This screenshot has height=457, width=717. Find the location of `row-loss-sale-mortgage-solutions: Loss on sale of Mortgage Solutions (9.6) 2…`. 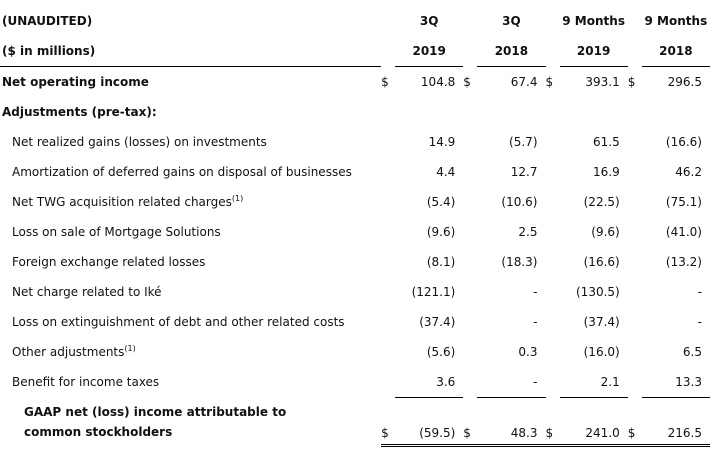

row-loss-sale-mortgage-solutions: Loss on sale of Mortgage Solutions (9.6) 2… is located at coordinates (355, 232).